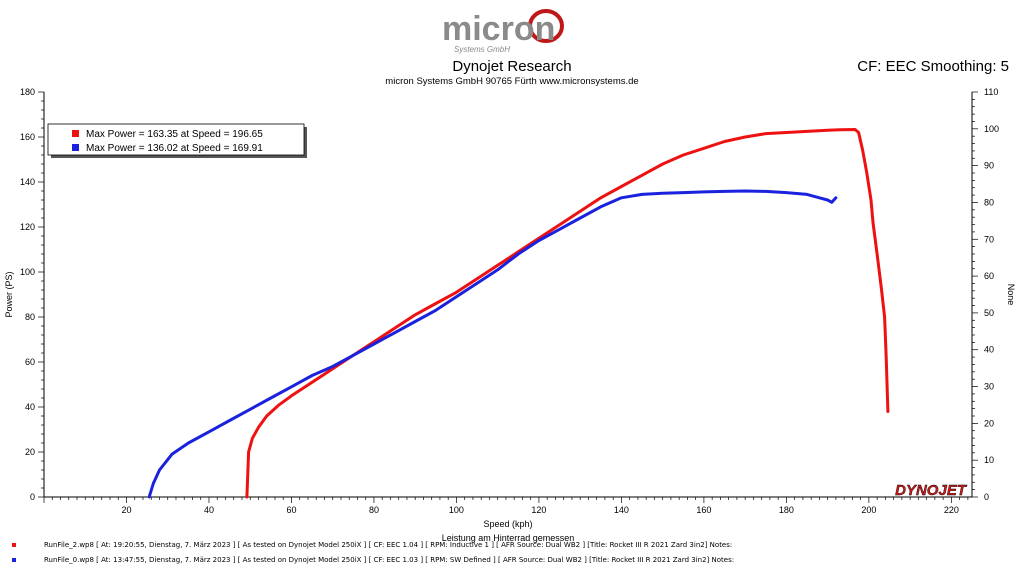 The height and width of the screenshot is (576, 1024). What do you see at coordinates (989, 239) in the screenshot?
I see `y2-tick-label: 70` at bounding box center [989, 239].